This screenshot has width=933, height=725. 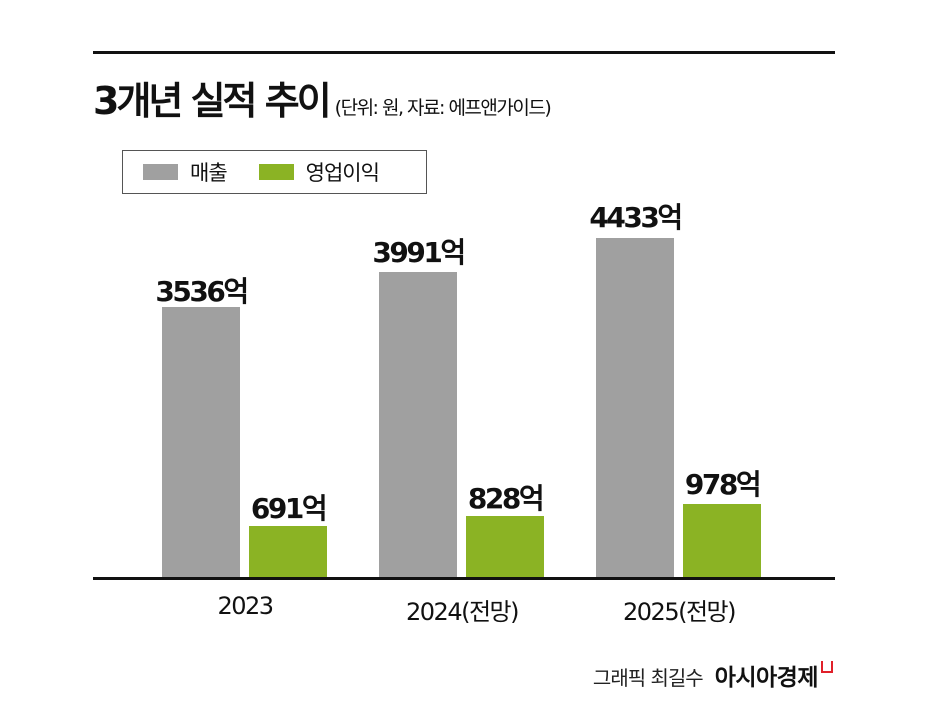 I want to click on x-axis-baseline, so click(x=464, y=578).